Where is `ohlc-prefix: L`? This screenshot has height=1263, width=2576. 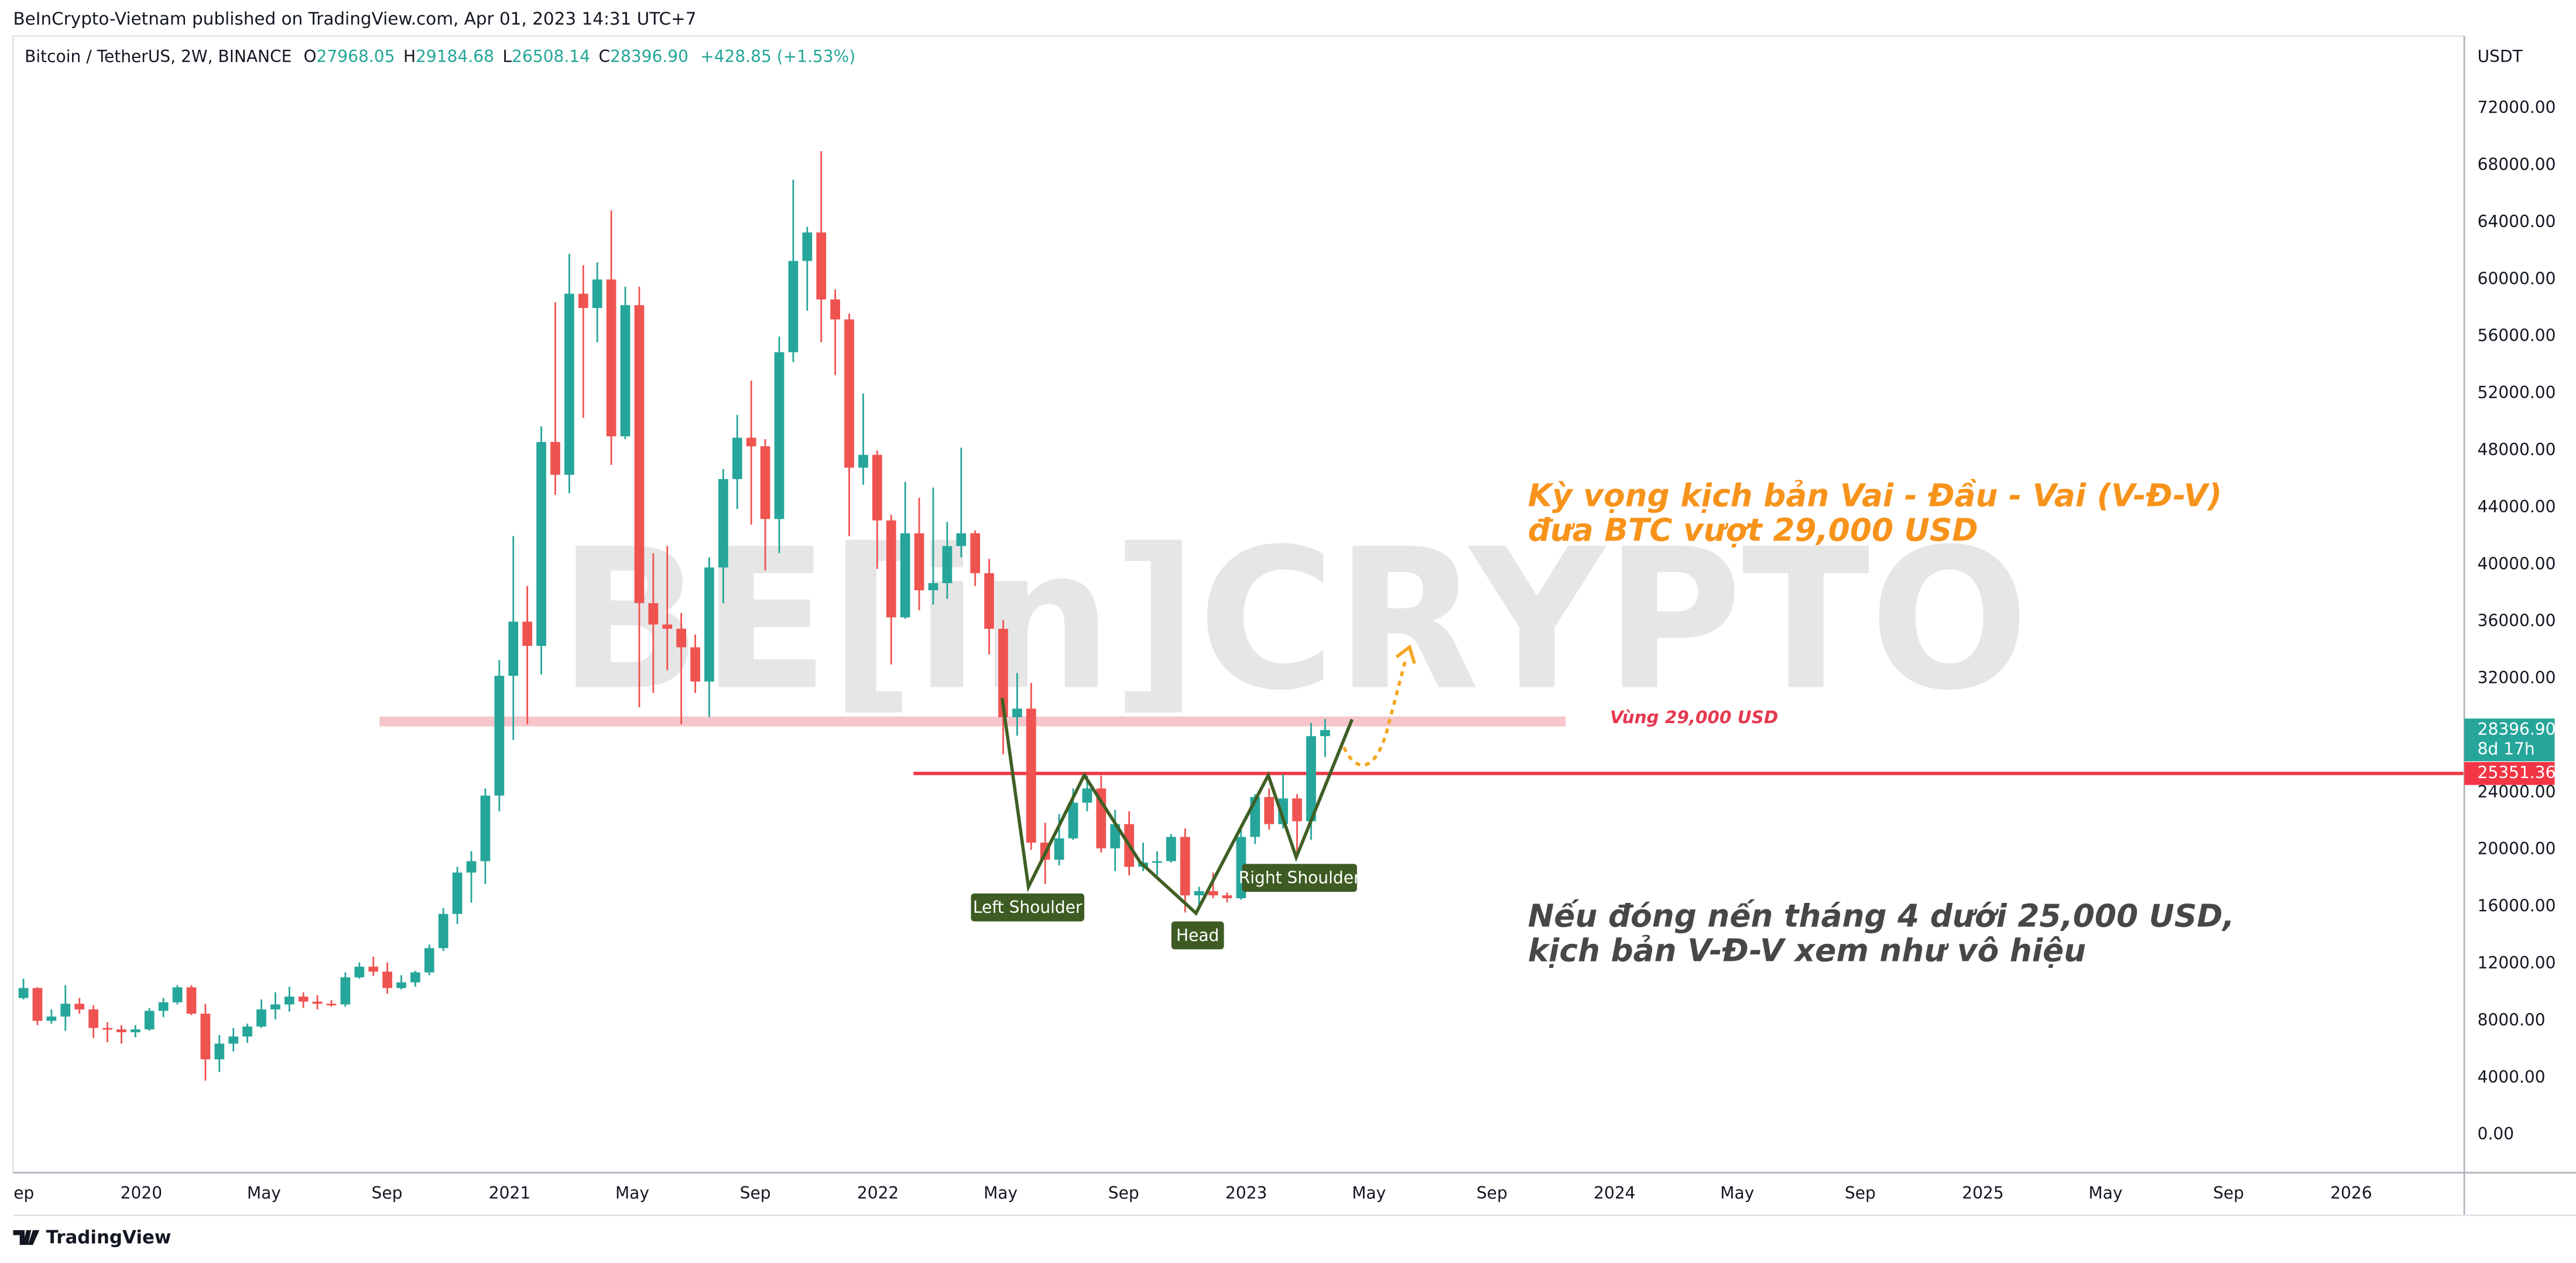
ohlc-prefix: L is located at coordinates (507, 56).